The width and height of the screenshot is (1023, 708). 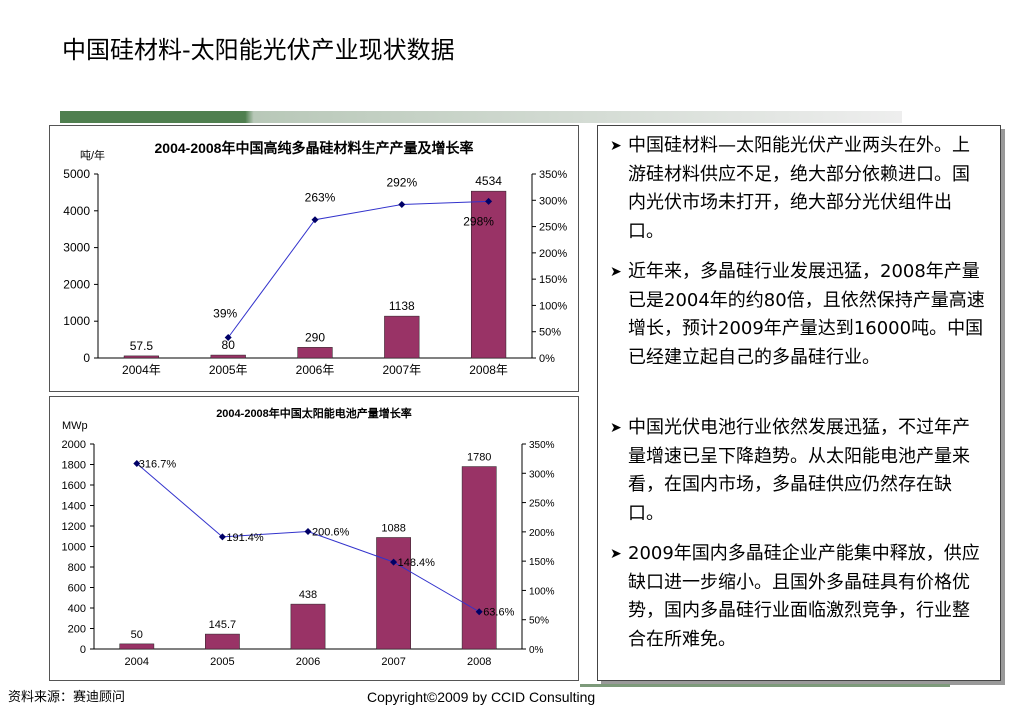 What do you see at coordinates (76, 174) in the screenshot?
I see `y-tick-label: 5000` at bounding box center [76, 174].